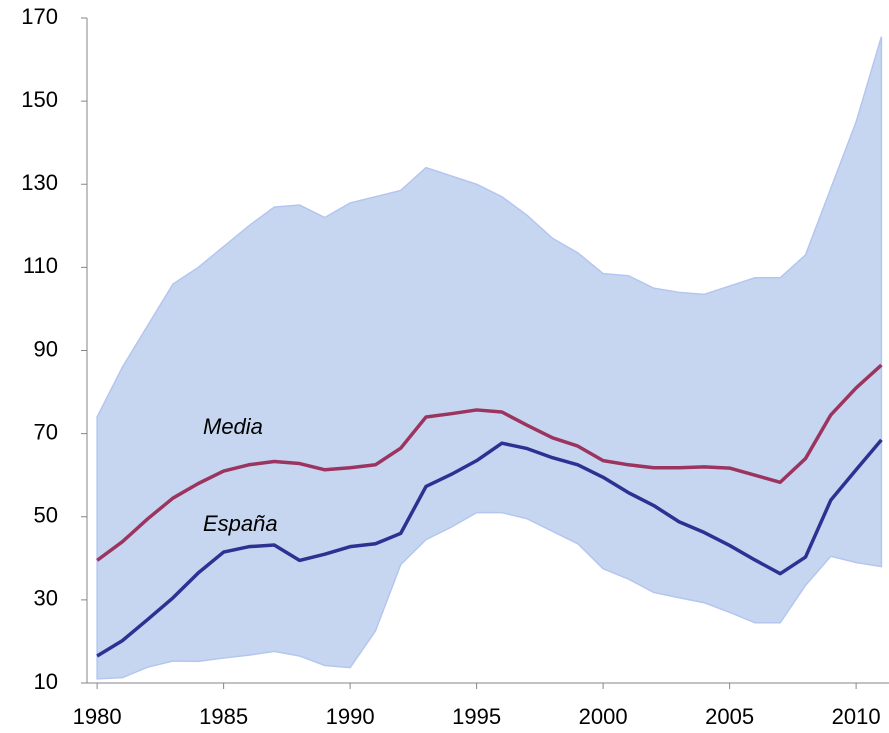 Image resolution: width=889 pixels, height=733 pixels. I want to click on x-tick-label: 1985, so click(223, 716).